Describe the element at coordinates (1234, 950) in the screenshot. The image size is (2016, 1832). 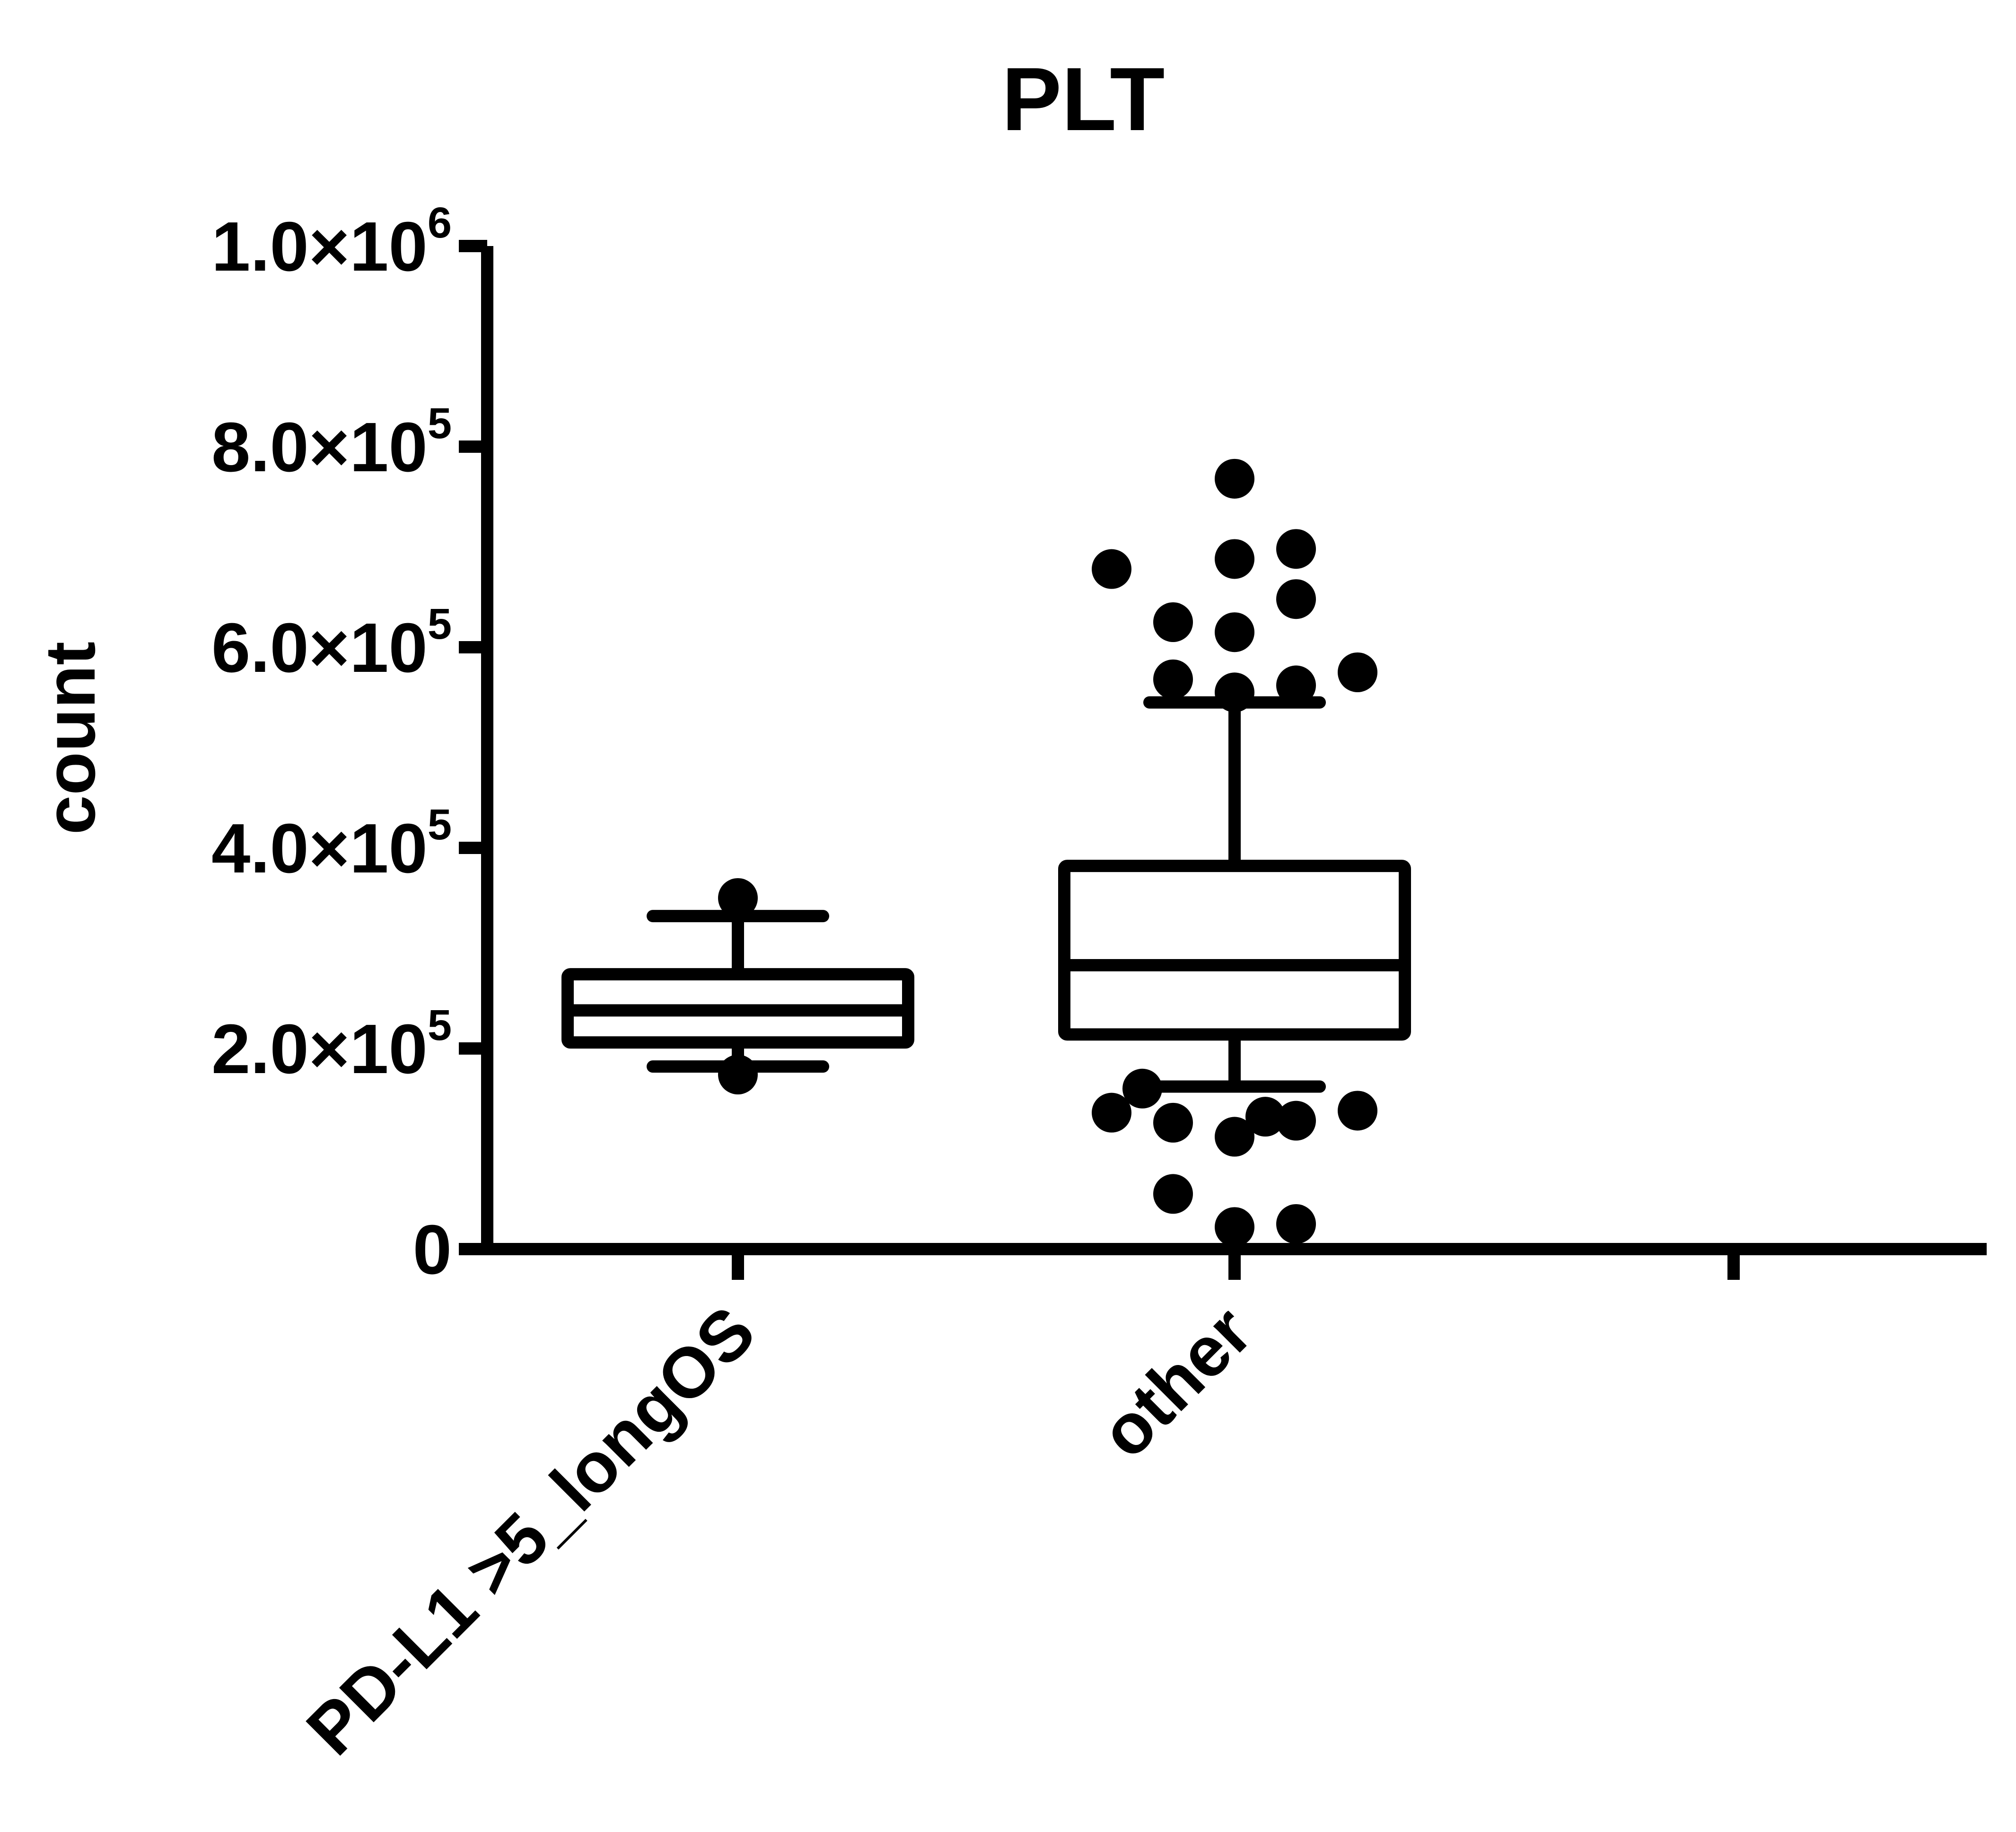
I see `box-iqr` at that location.